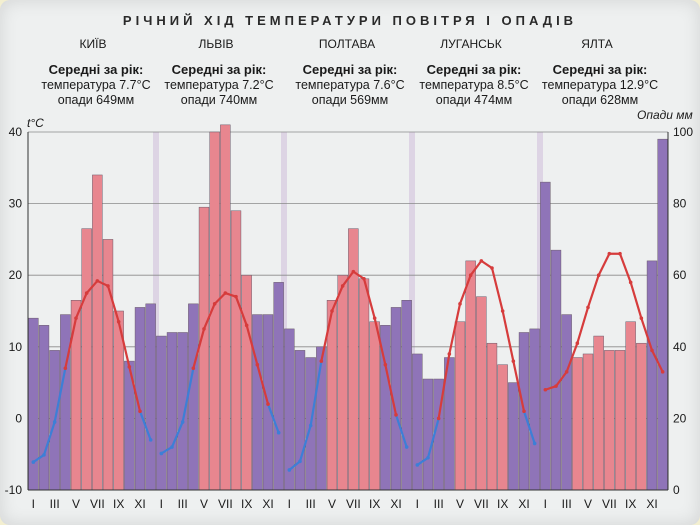  Describe the element at coordinates (16, 347) in the screenshot. I see `left-tick-label: 10` at that location.